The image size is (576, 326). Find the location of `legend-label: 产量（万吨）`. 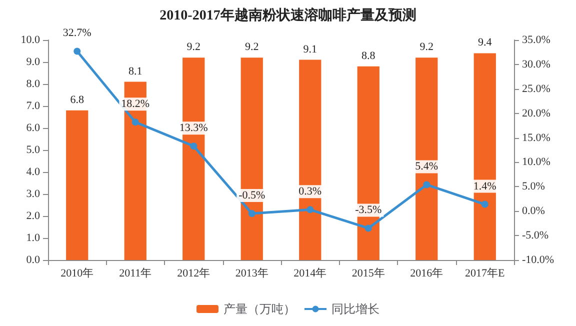

legend-label: 产量（万吨） is located at coordinates (260, 309).